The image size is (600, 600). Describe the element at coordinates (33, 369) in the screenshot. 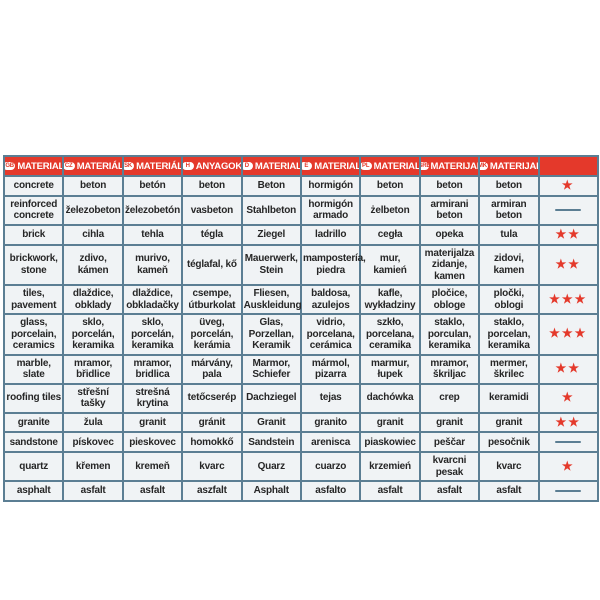

I see `material-cell: marble, slate` at that location.